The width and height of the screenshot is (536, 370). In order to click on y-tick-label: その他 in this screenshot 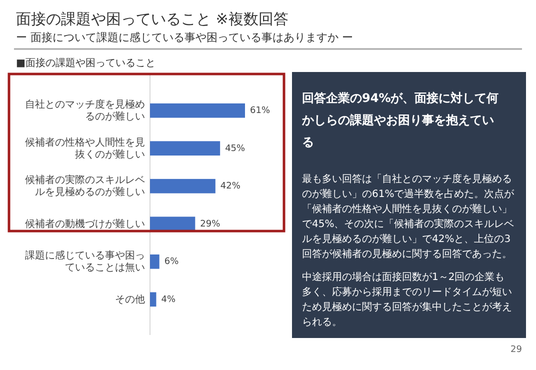, I will do `click(130, 299)`.